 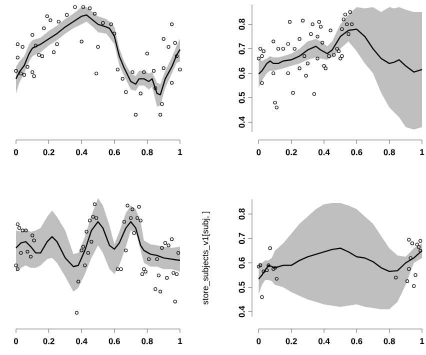 I want to click on y-axis-title: store_subjects_v1[subj, ], so click(x=206, y=258).